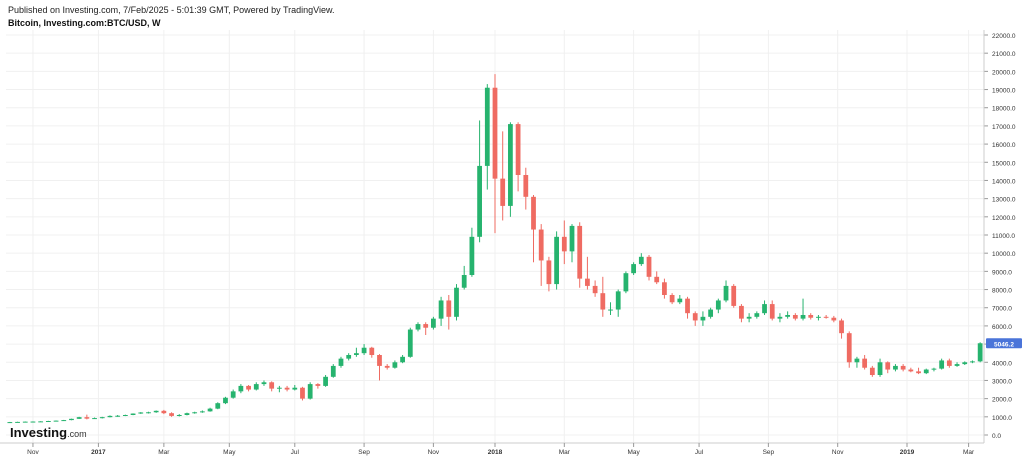 This screenshot has width=1024, height=457. I want to click on y-tick-label: 7000.0, so click(1002, 309).